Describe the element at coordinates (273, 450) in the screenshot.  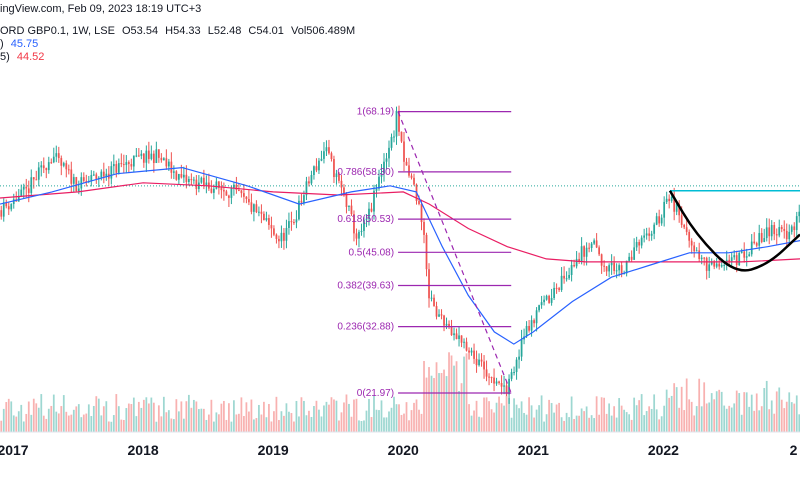
I see `x-axis-tick-label: 2019` at that location.